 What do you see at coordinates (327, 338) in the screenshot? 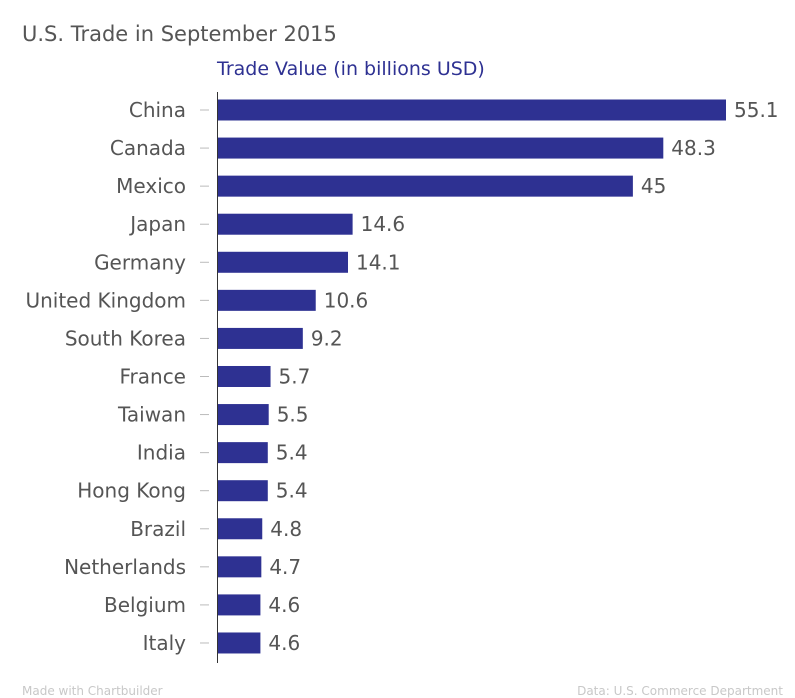
I see `value-label: 9.2` at bounding box center [327, 338].